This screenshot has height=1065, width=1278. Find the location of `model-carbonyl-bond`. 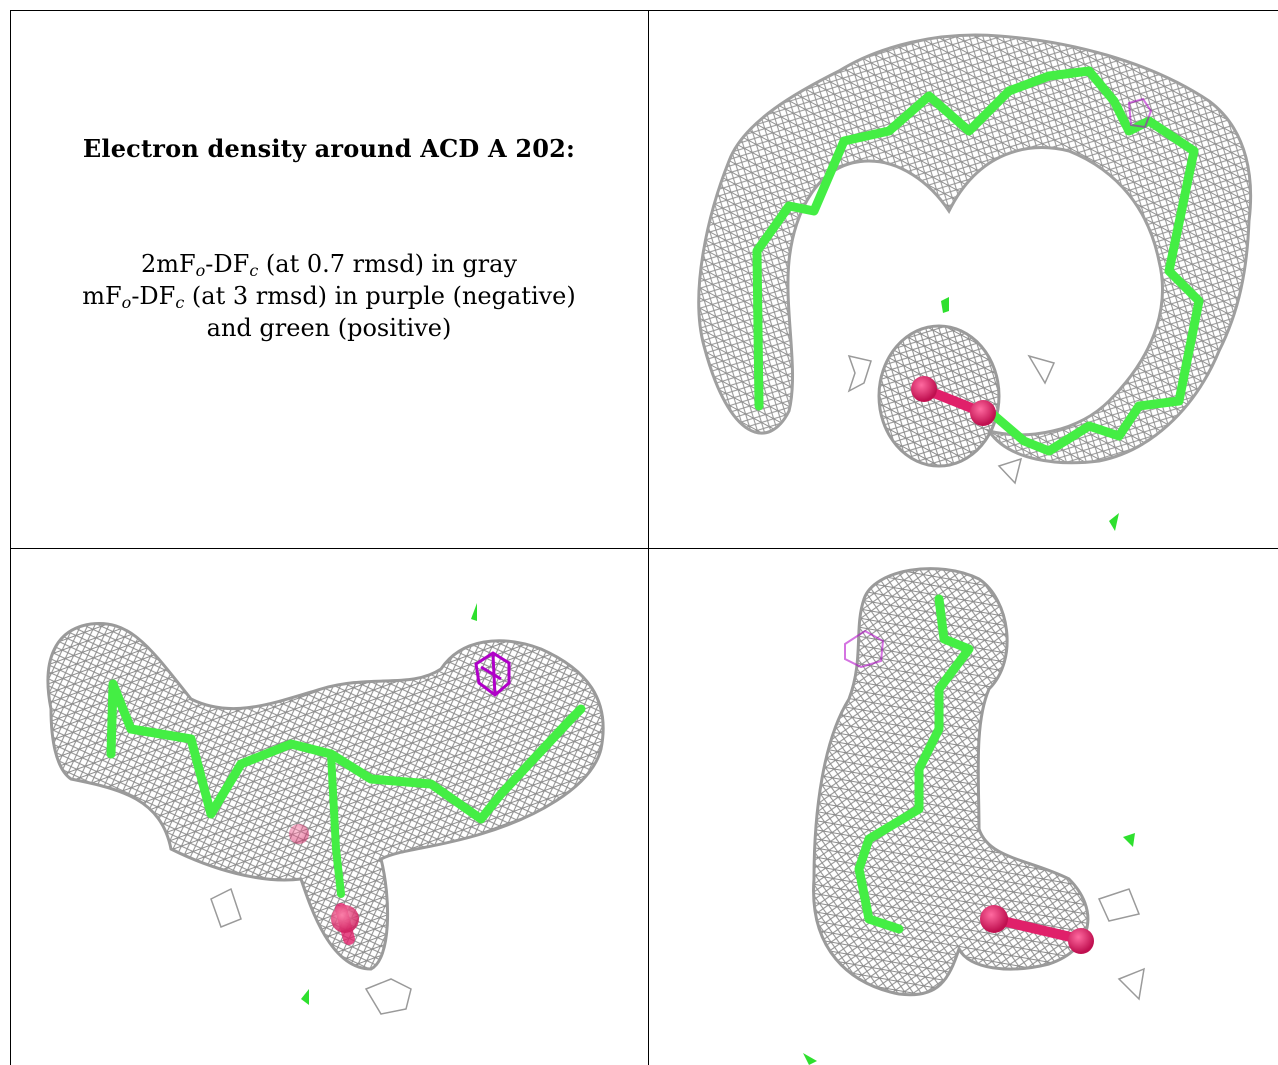

model-carbonyl-bond is located at coordinates (1036, 929).